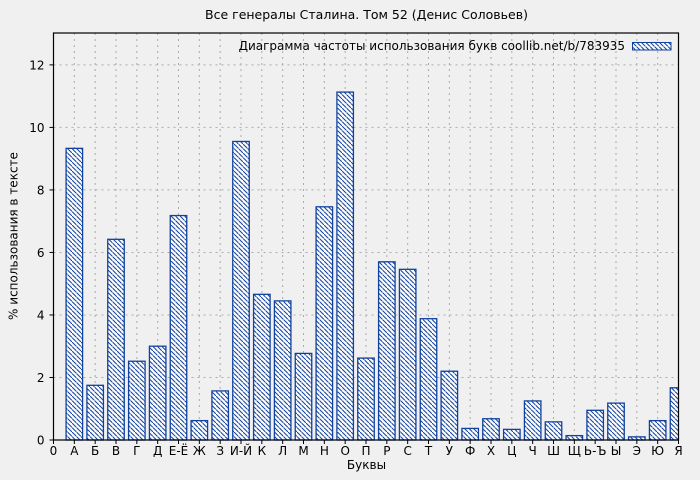  Describe the element at coordinates (36, 65) in the screenshot. I see `svg-text: 12` at that location.